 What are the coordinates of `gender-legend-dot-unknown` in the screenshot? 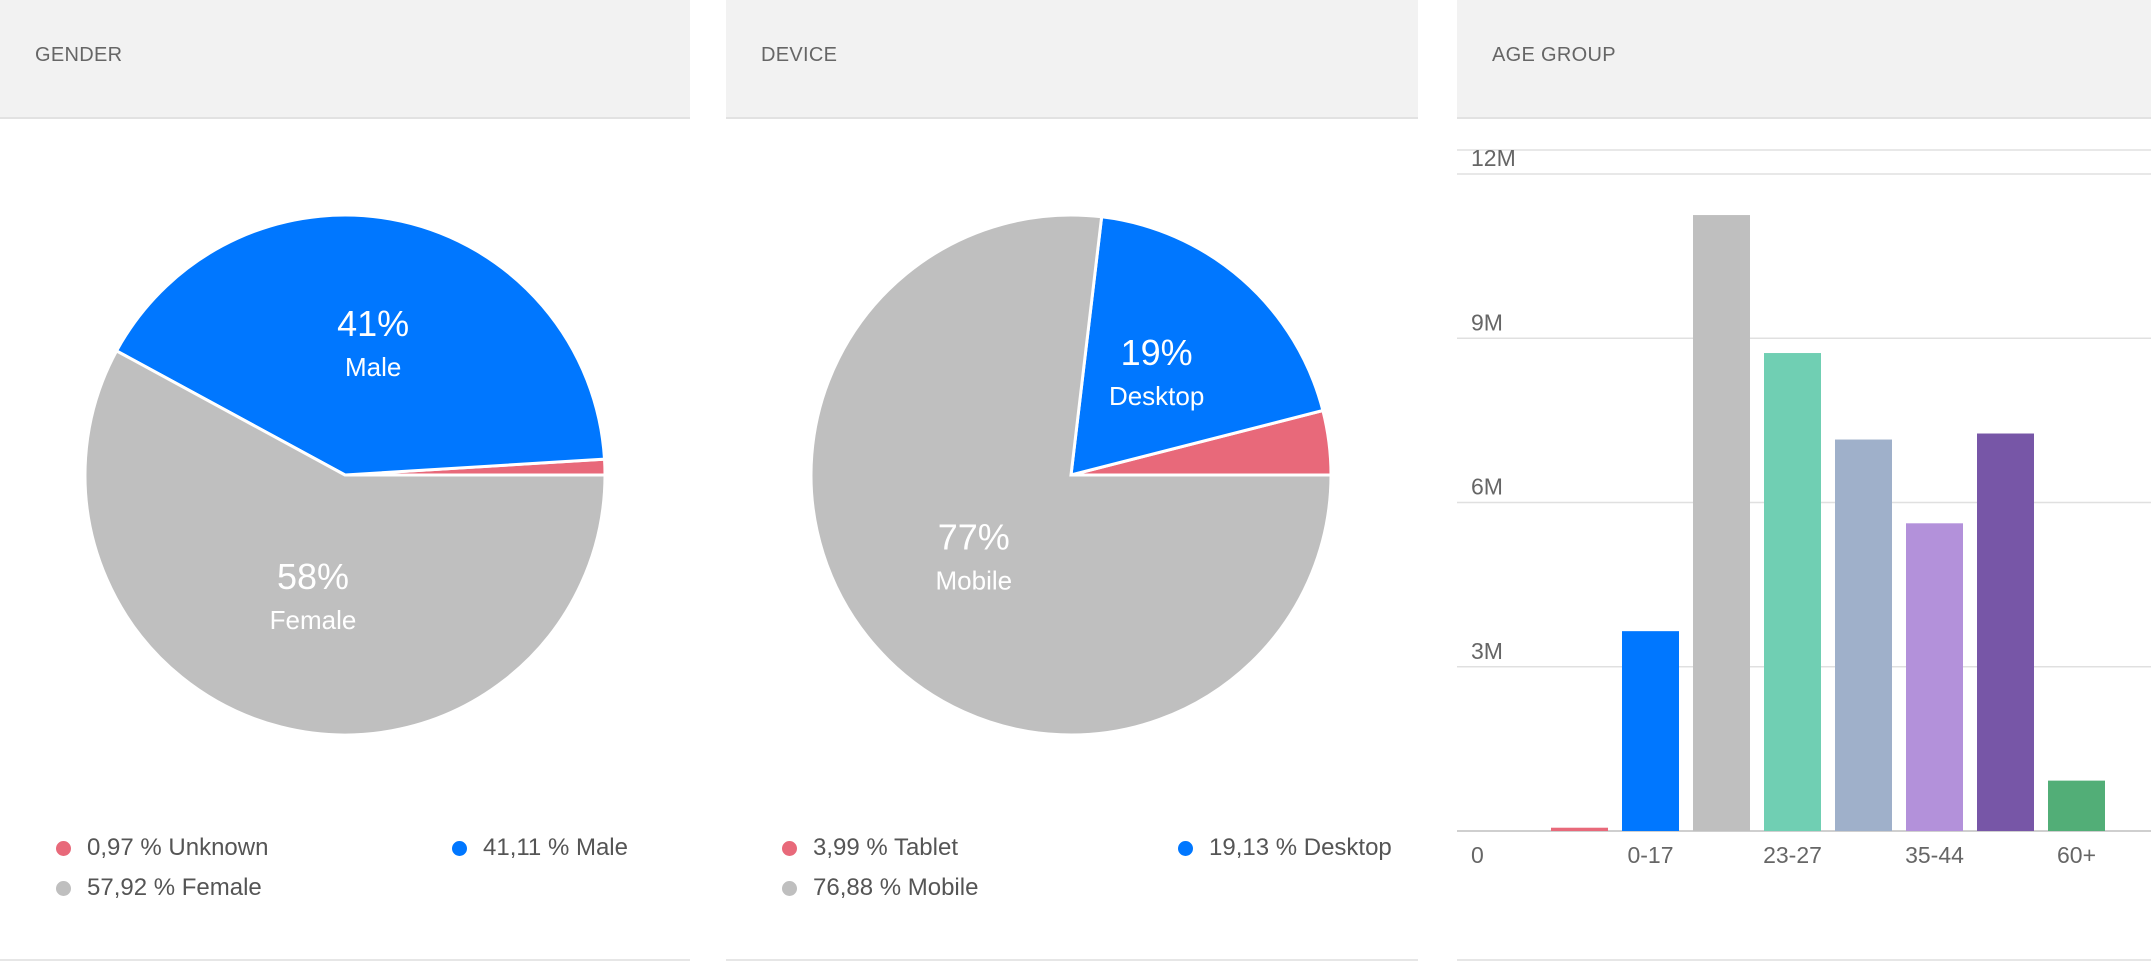 It's located at (63, 848).